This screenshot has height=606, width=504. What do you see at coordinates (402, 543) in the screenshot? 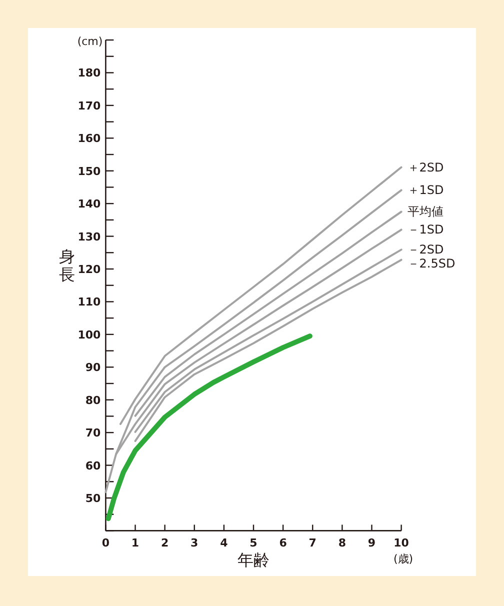
I see `x-tick-label: 10` at bounding box center [402, 543].